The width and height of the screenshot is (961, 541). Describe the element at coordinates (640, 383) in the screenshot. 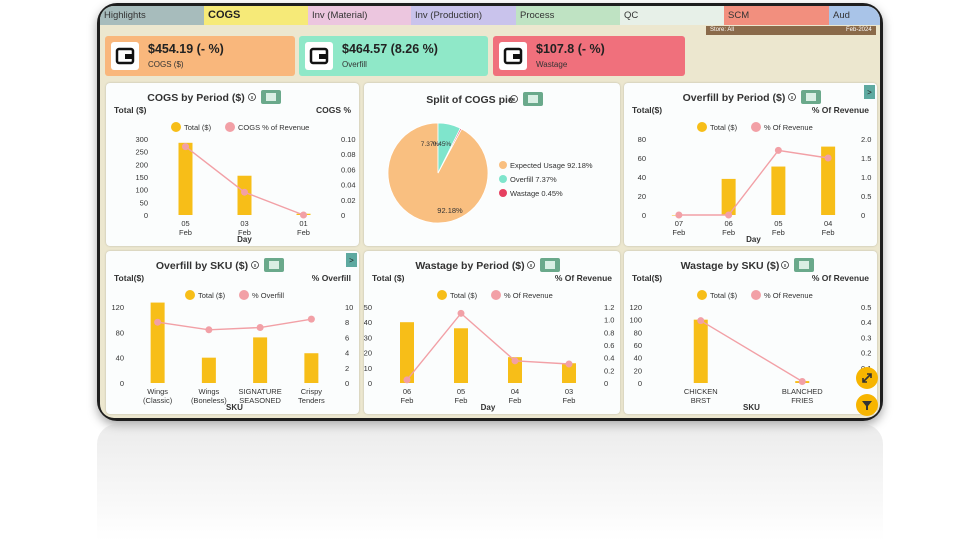

I see `y-tick-label: 0` at that location.